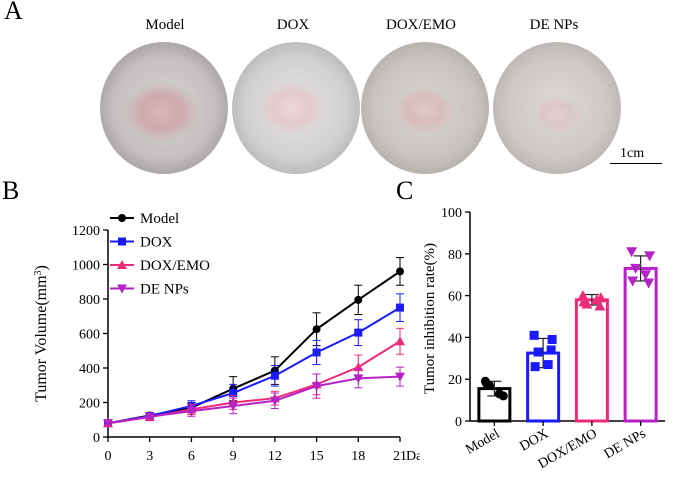  I want to click on x-tick-label: 12, so click(275, 456).